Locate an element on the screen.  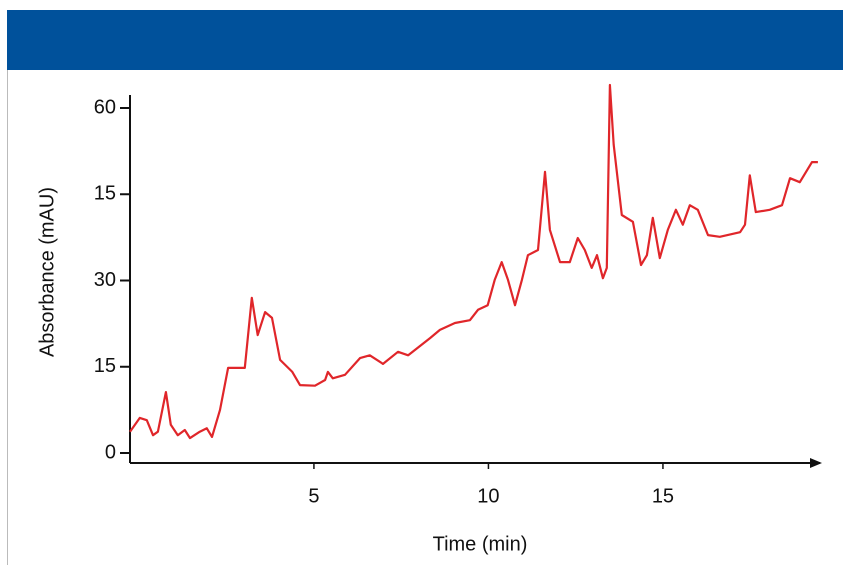
y-tick-label: 30 is located at coordinates (105, 280).